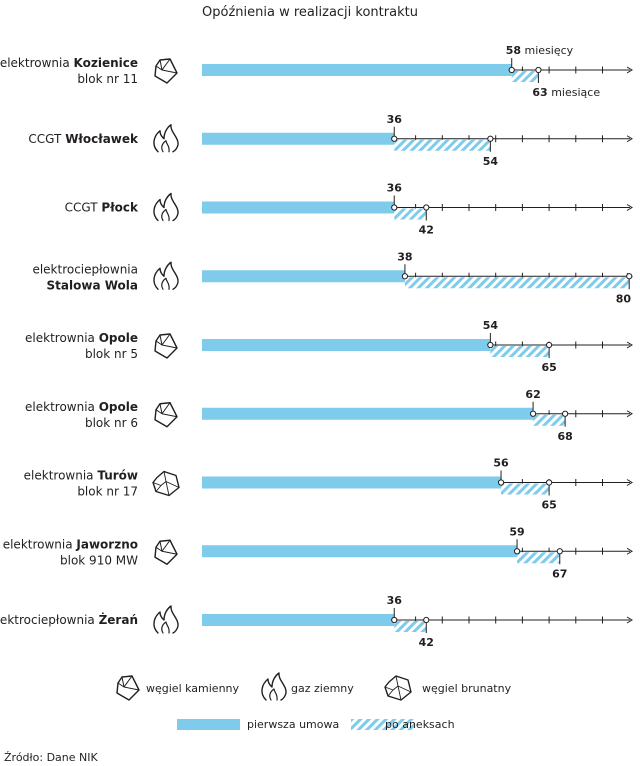  What do you see at coordinates (120, 208) in the screenshot?
I see `row-label-name: Płock` at bounding box center [120, 208].